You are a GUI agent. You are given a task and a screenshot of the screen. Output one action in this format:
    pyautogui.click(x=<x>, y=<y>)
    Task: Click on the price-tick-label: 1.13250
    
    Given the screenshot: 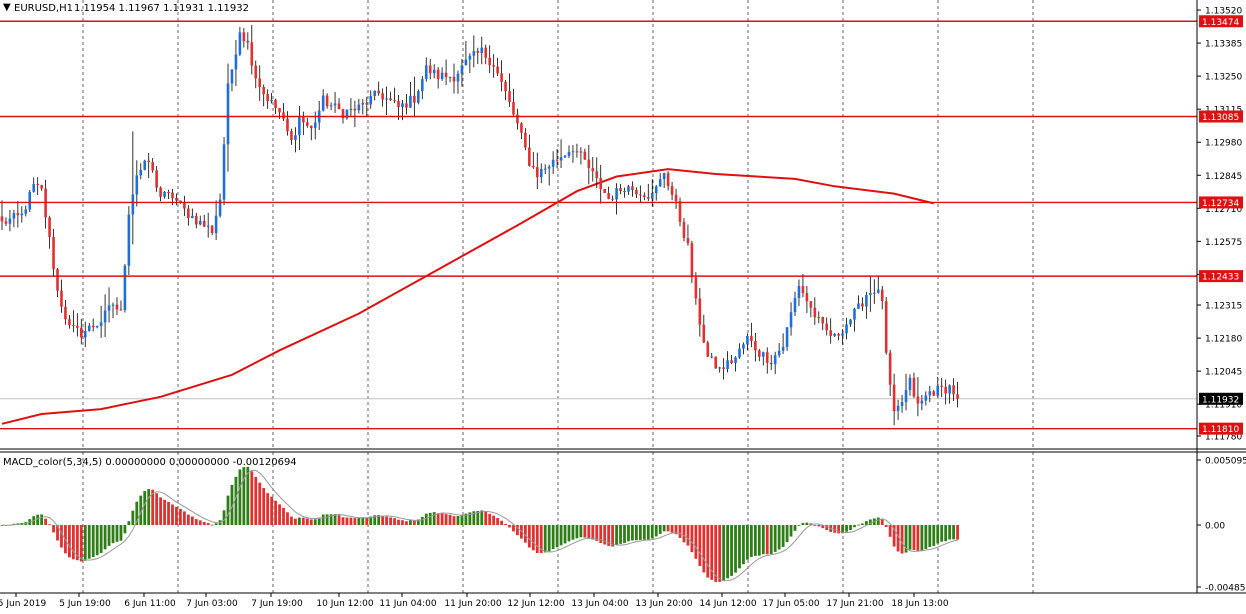 What is the action you would take?
    pyautogui.click(x=1223, y=78)
    